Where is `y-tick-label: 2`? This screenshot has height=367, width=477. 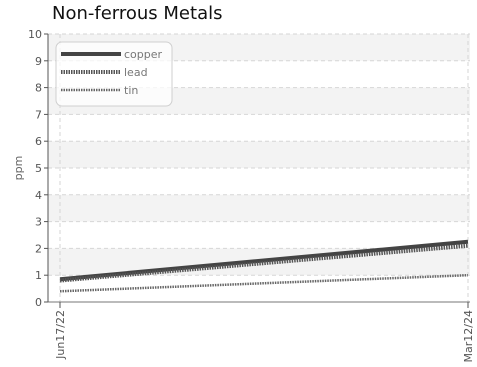 y-tick-label: 2 is located at coordinates (38, 248).